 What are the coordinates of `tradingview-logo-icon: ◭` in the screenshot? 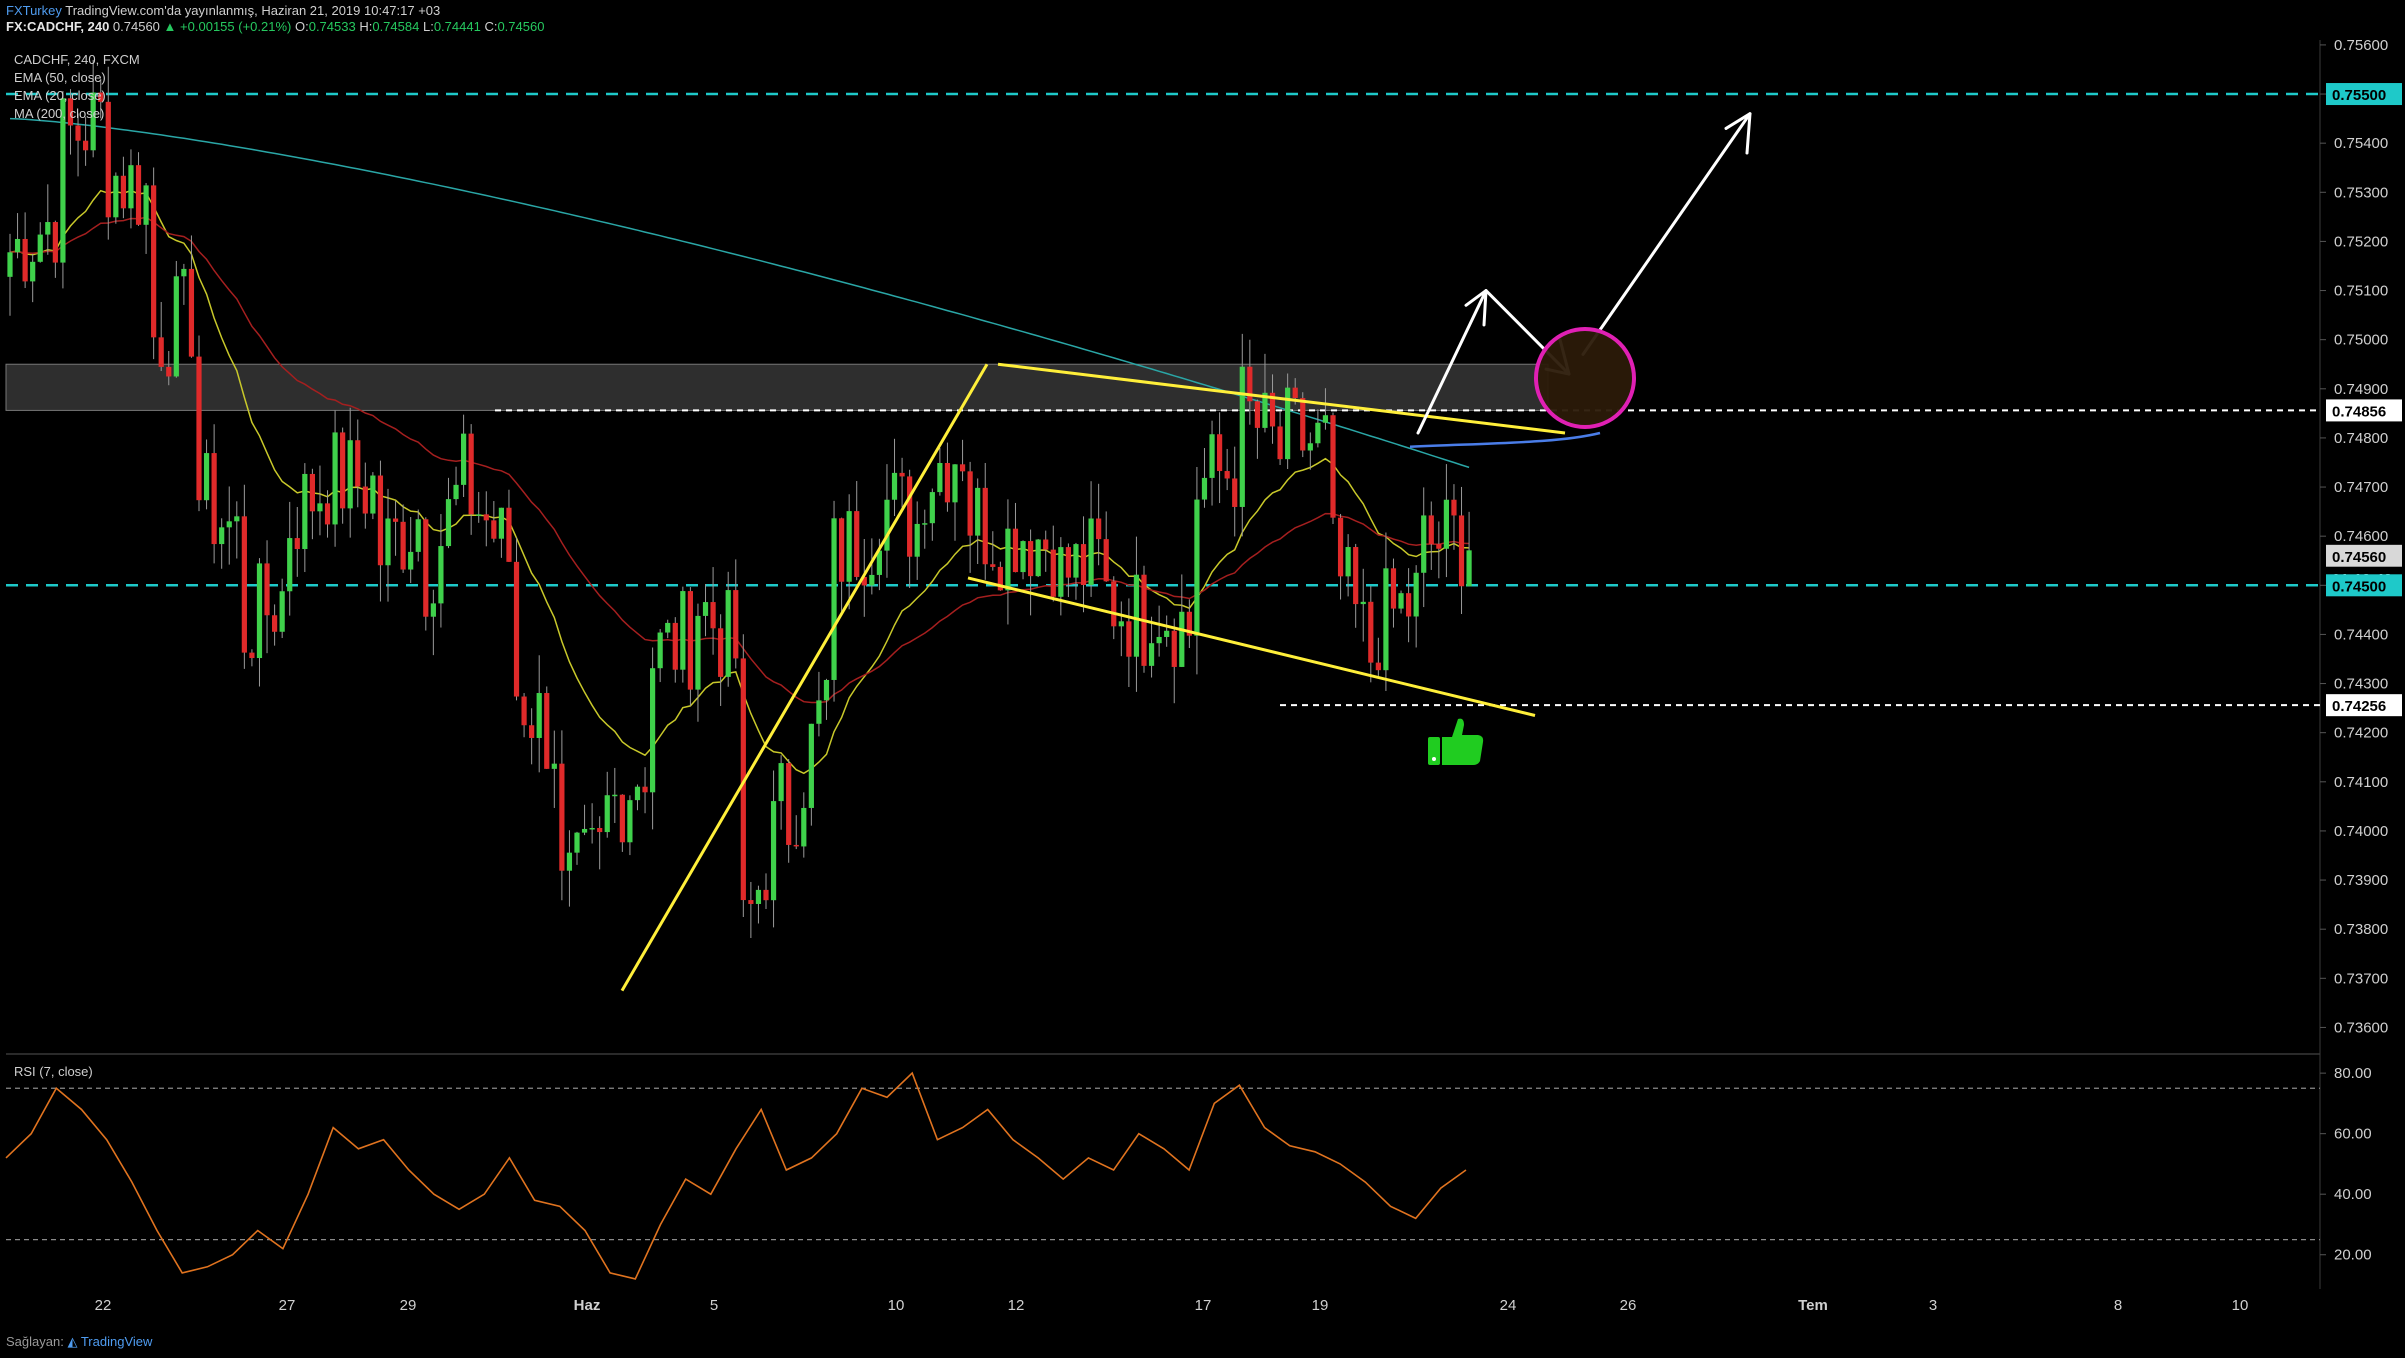 It's located at (72, 1341).